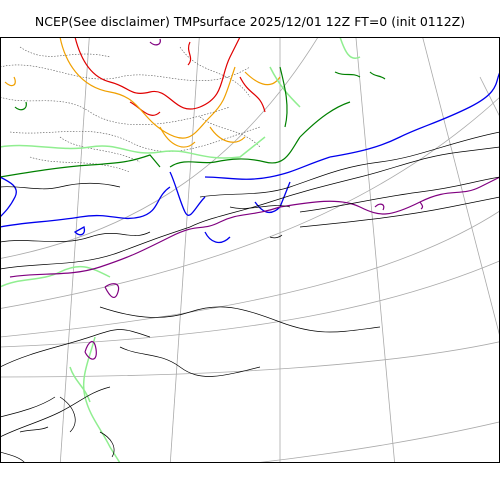 Image resolution: width=500 pixels, height=500 pixels. I want to click on fine-contours, so click(130, 109).